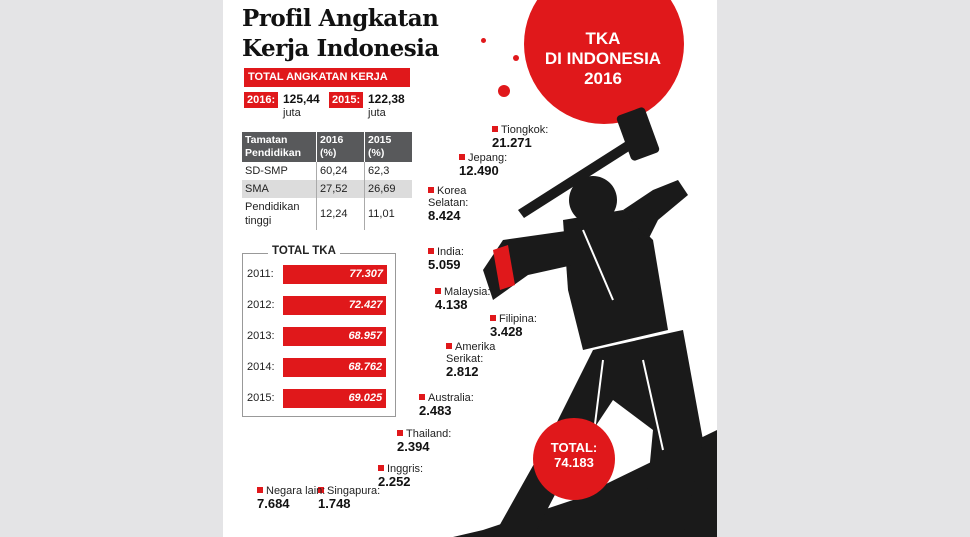 Image resolution: width=970 pixels, height=537 pixels. I want to click on sun-title-line1: TKA, so click(603, 38).